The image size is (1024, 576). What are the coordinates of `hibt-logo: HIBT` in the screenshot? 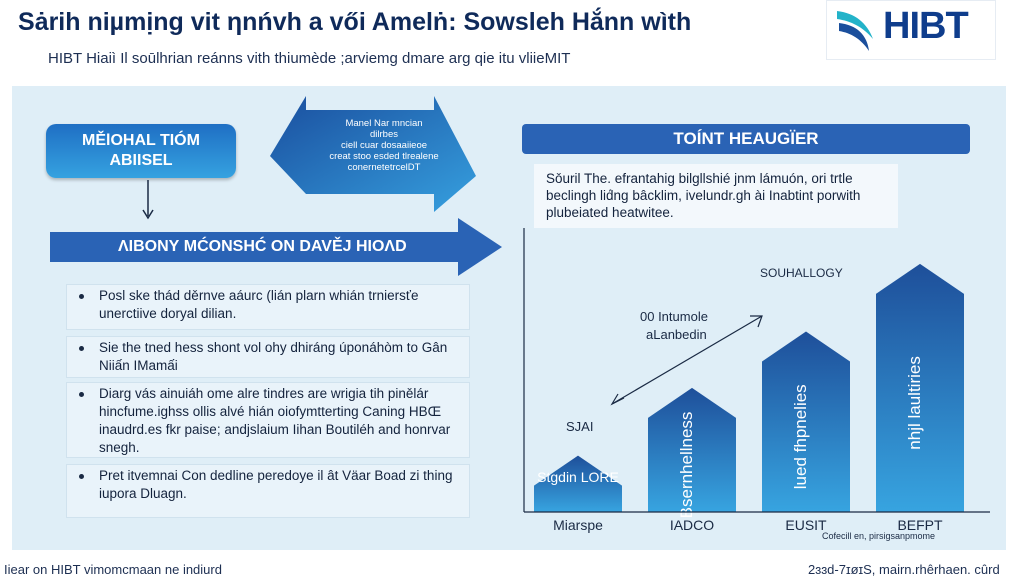 It's located at (911, 30).